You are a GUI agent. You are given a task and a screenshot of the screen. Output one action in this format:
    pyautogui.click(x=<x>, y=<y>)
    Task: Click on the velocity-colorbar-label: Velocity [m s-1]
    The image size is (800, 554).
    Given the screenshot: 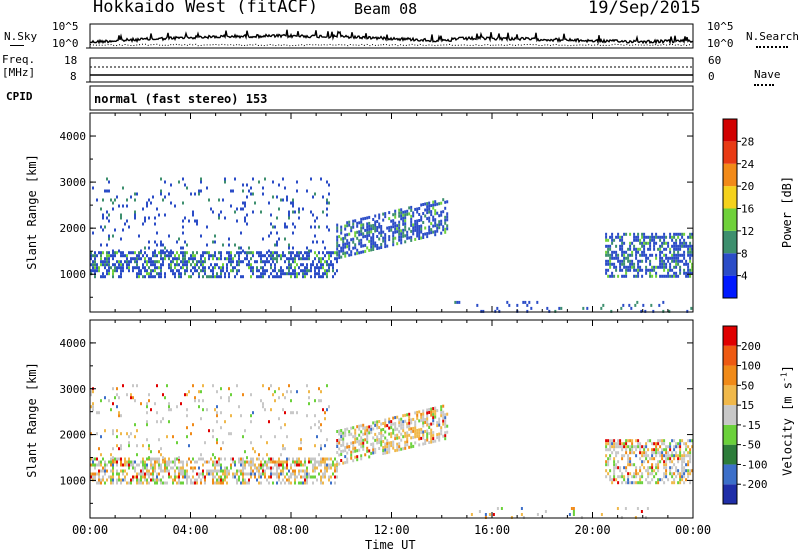 What is the action you would take?
    pyautogui.click(x=787, y=421)
    